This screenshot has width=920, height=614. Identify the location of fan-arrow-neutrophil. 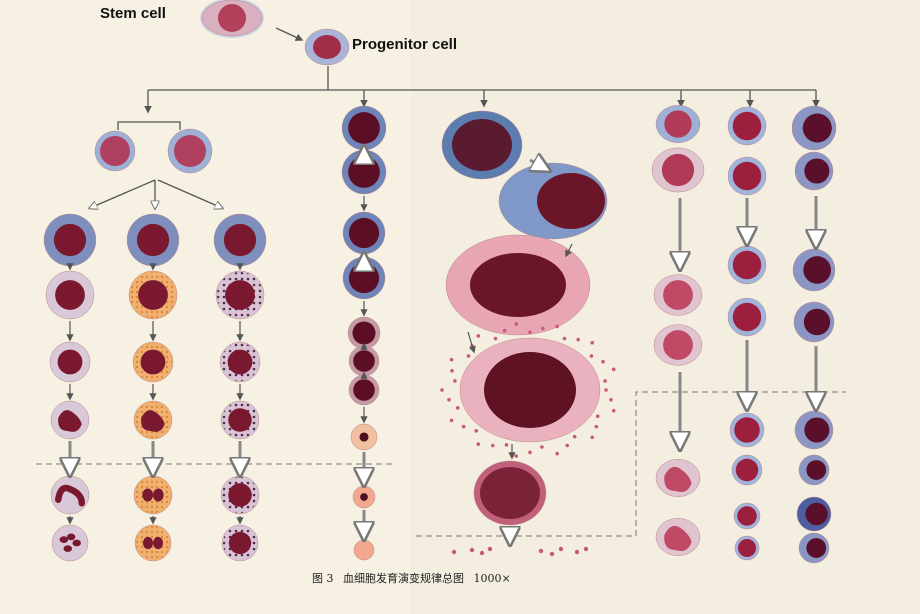
(123, 193).